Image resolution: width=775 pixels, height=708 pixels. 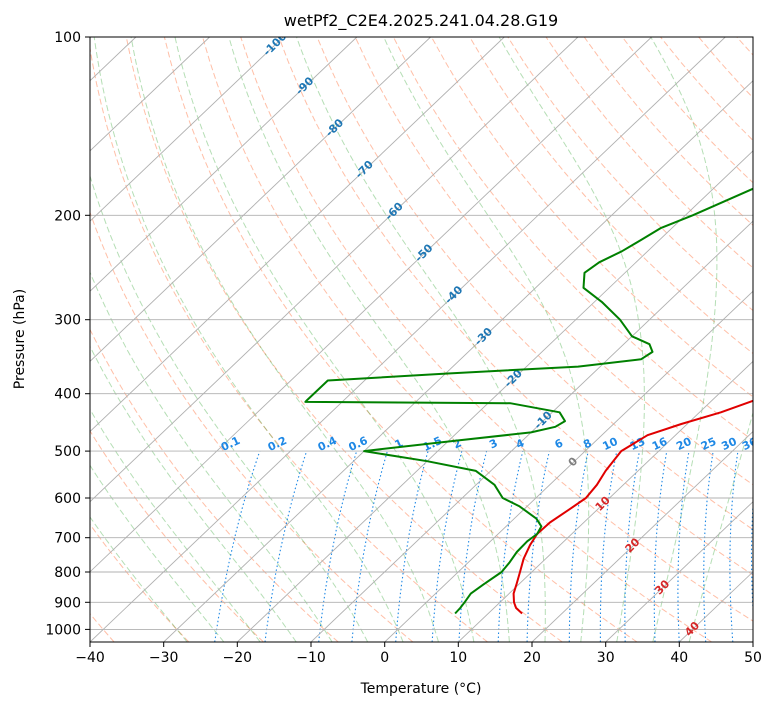 What do you see at coordinates (67, 573) in the screenshot?
I see `y-tick-label: 800` at bounding box center [67, 573].